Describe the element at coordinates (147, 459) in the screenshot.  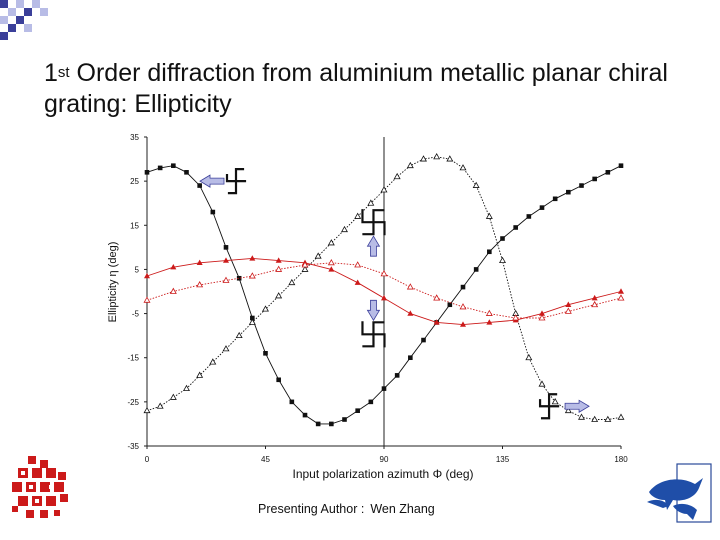
I see `x-tick-label: 0` at that location.